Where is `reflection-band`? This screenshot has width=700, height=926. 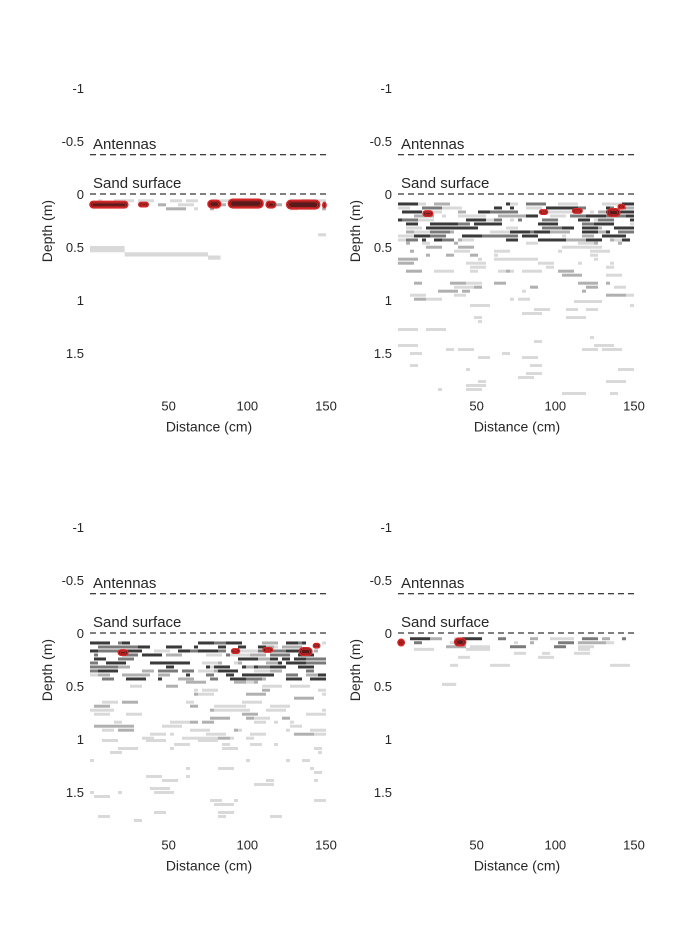
reflection-band is located at coordinates (516, 271).